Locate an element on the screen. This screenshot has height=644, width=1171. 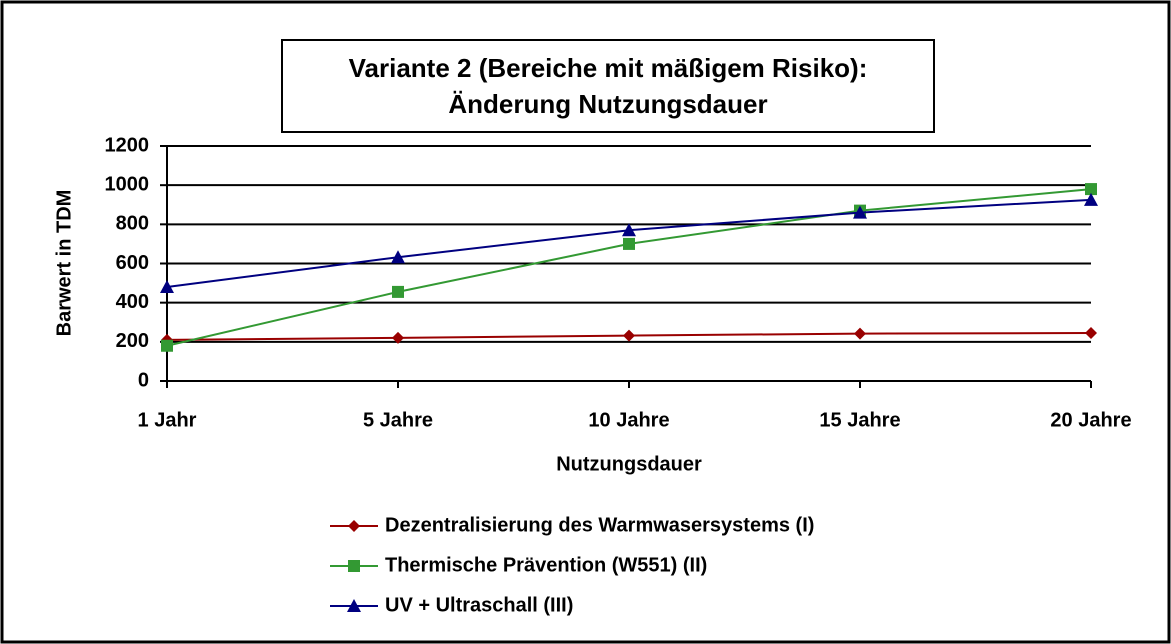
x-tick-label: 5 Jahre is located at coordinates (398, 420).